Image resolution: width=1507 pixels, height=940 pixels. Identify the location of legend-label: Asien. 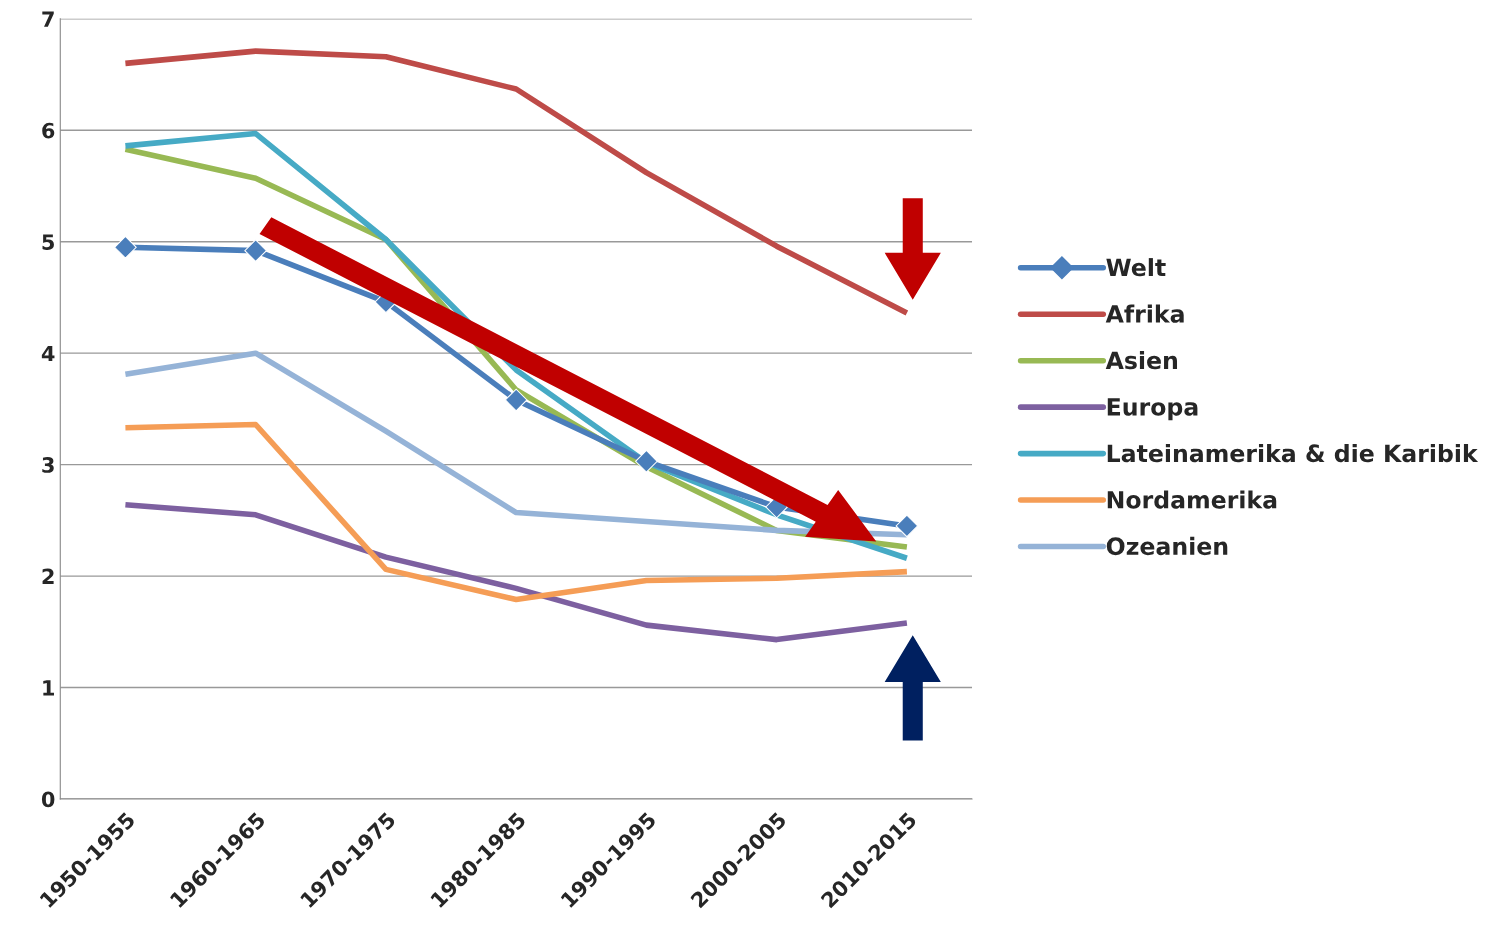
(1141, 360).